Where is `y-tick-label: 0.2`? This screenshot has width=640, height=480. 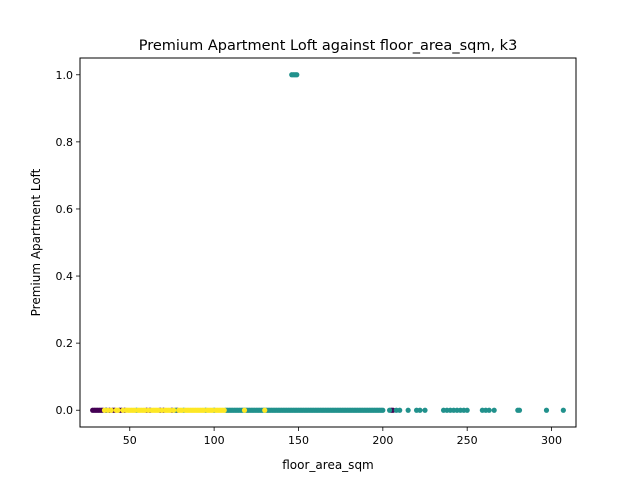 y-tick-label: 0.2 is located at coordinates (65, 343).